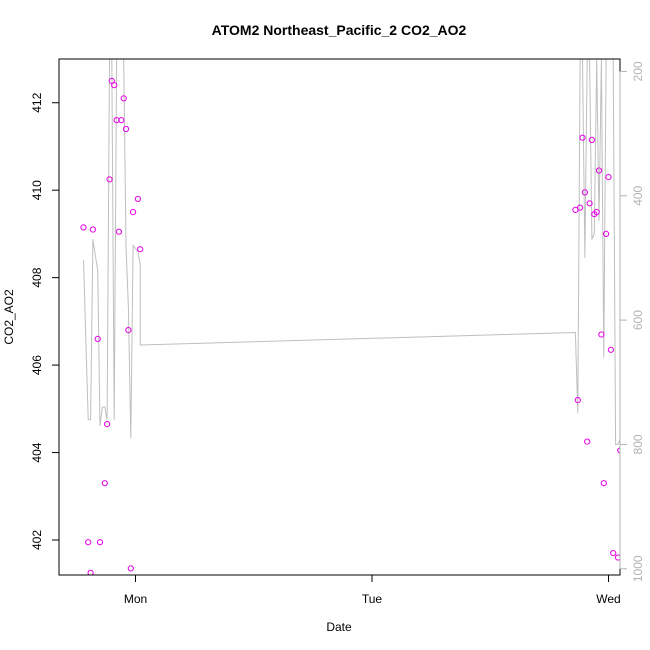  What do you see at coordinates (372, 599) in the screenshot?
I see `x-tick-label: Tue` at bounding box center [372, 599].